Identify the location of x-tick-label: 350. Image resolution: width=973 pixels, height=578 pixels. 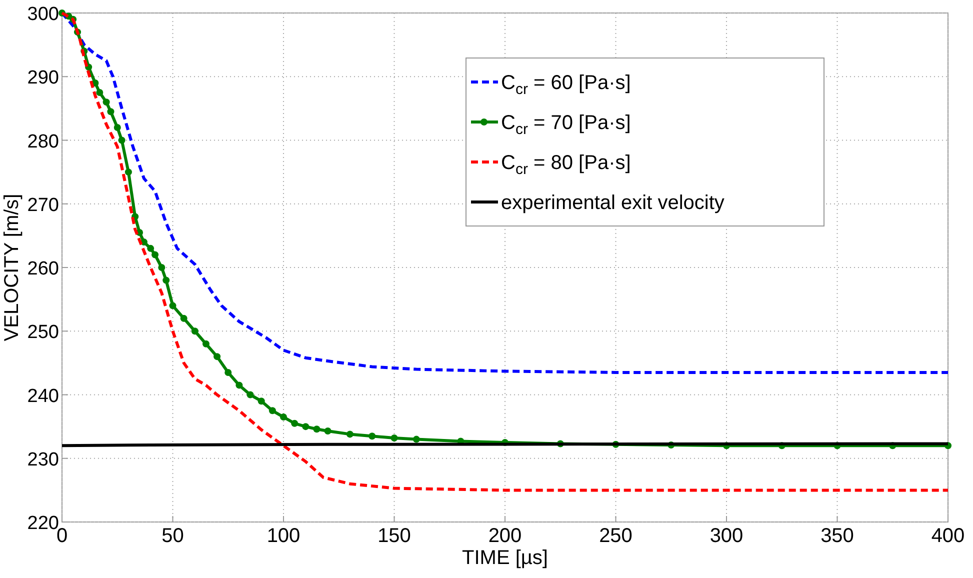
(837, 536).